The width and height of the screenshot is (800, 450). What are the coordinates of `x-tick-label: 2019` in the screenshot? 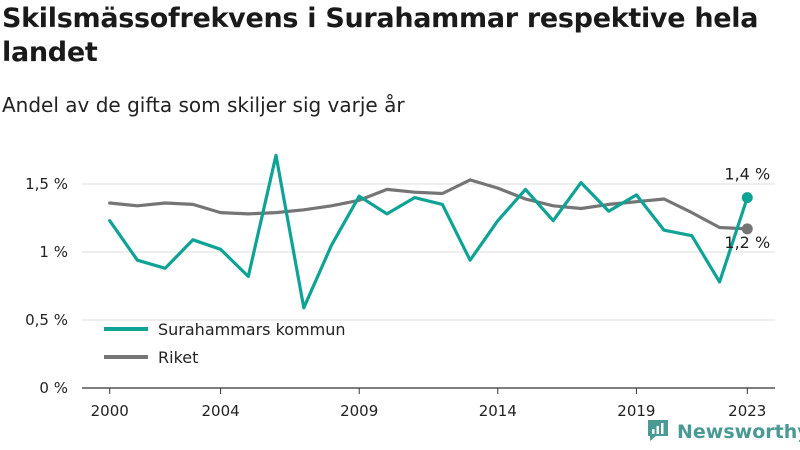 It's located at (636, 411).